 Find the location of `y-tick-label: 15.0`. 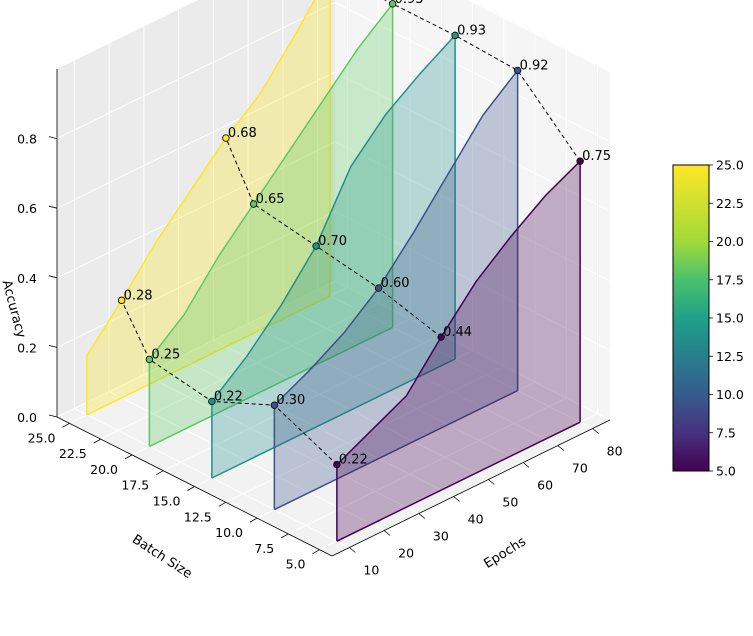

y-tick-label: 15.0 is located at coordinates (167, 501).